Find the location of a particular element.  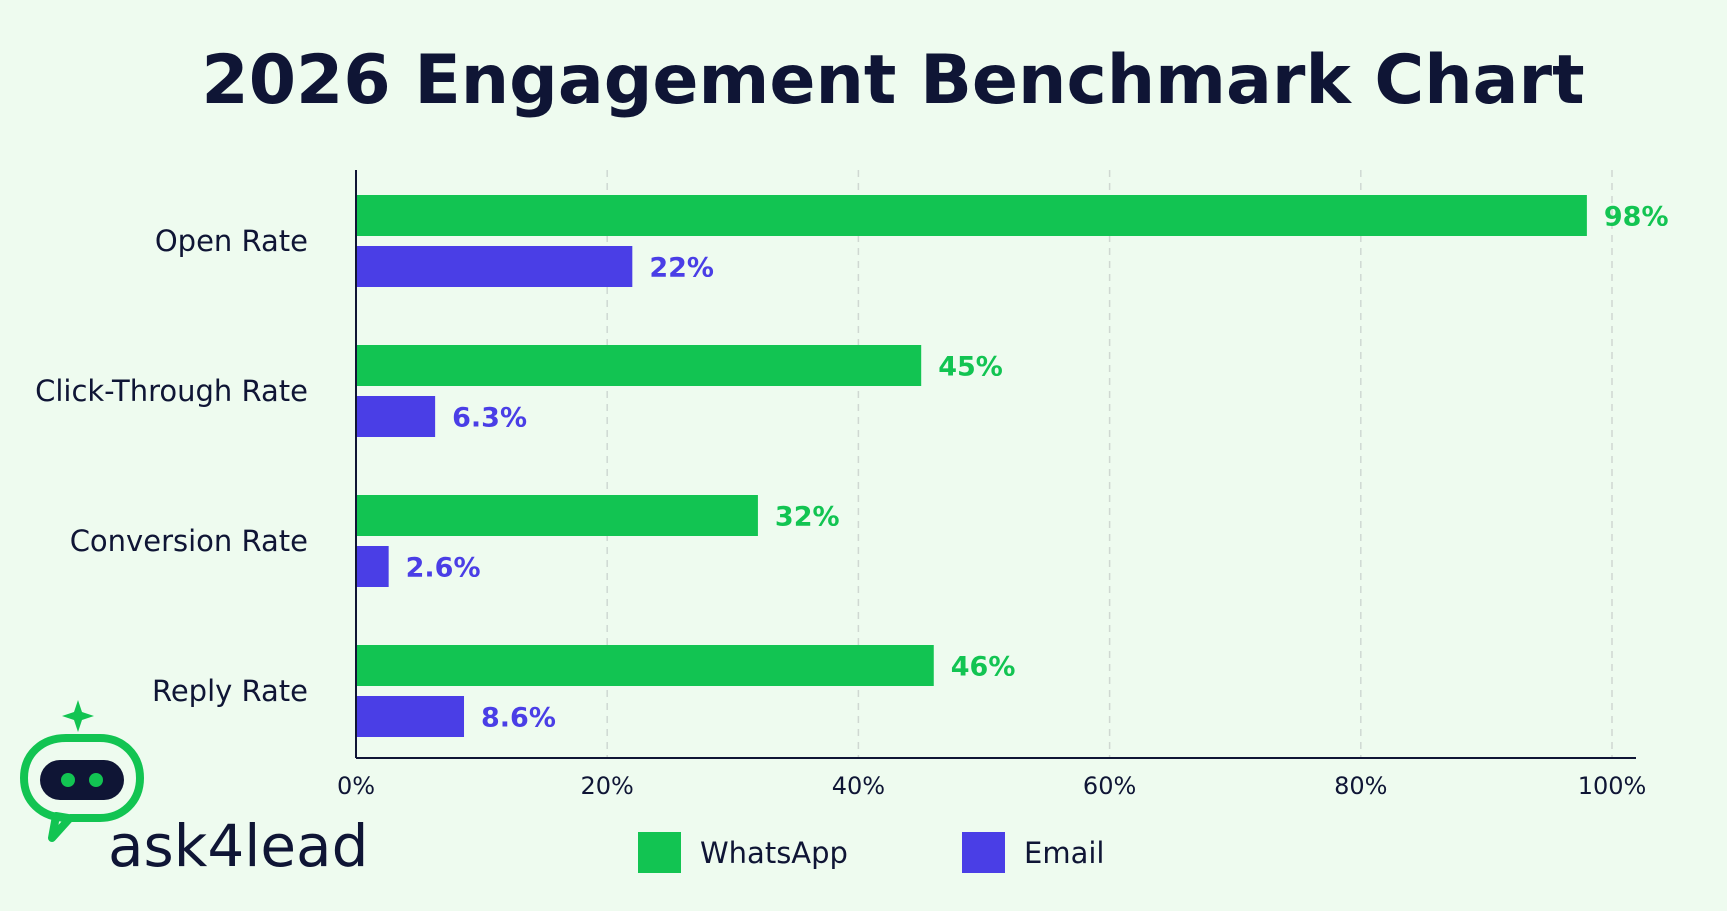

data-label: 8.6% is located at coordinates (518, 718).